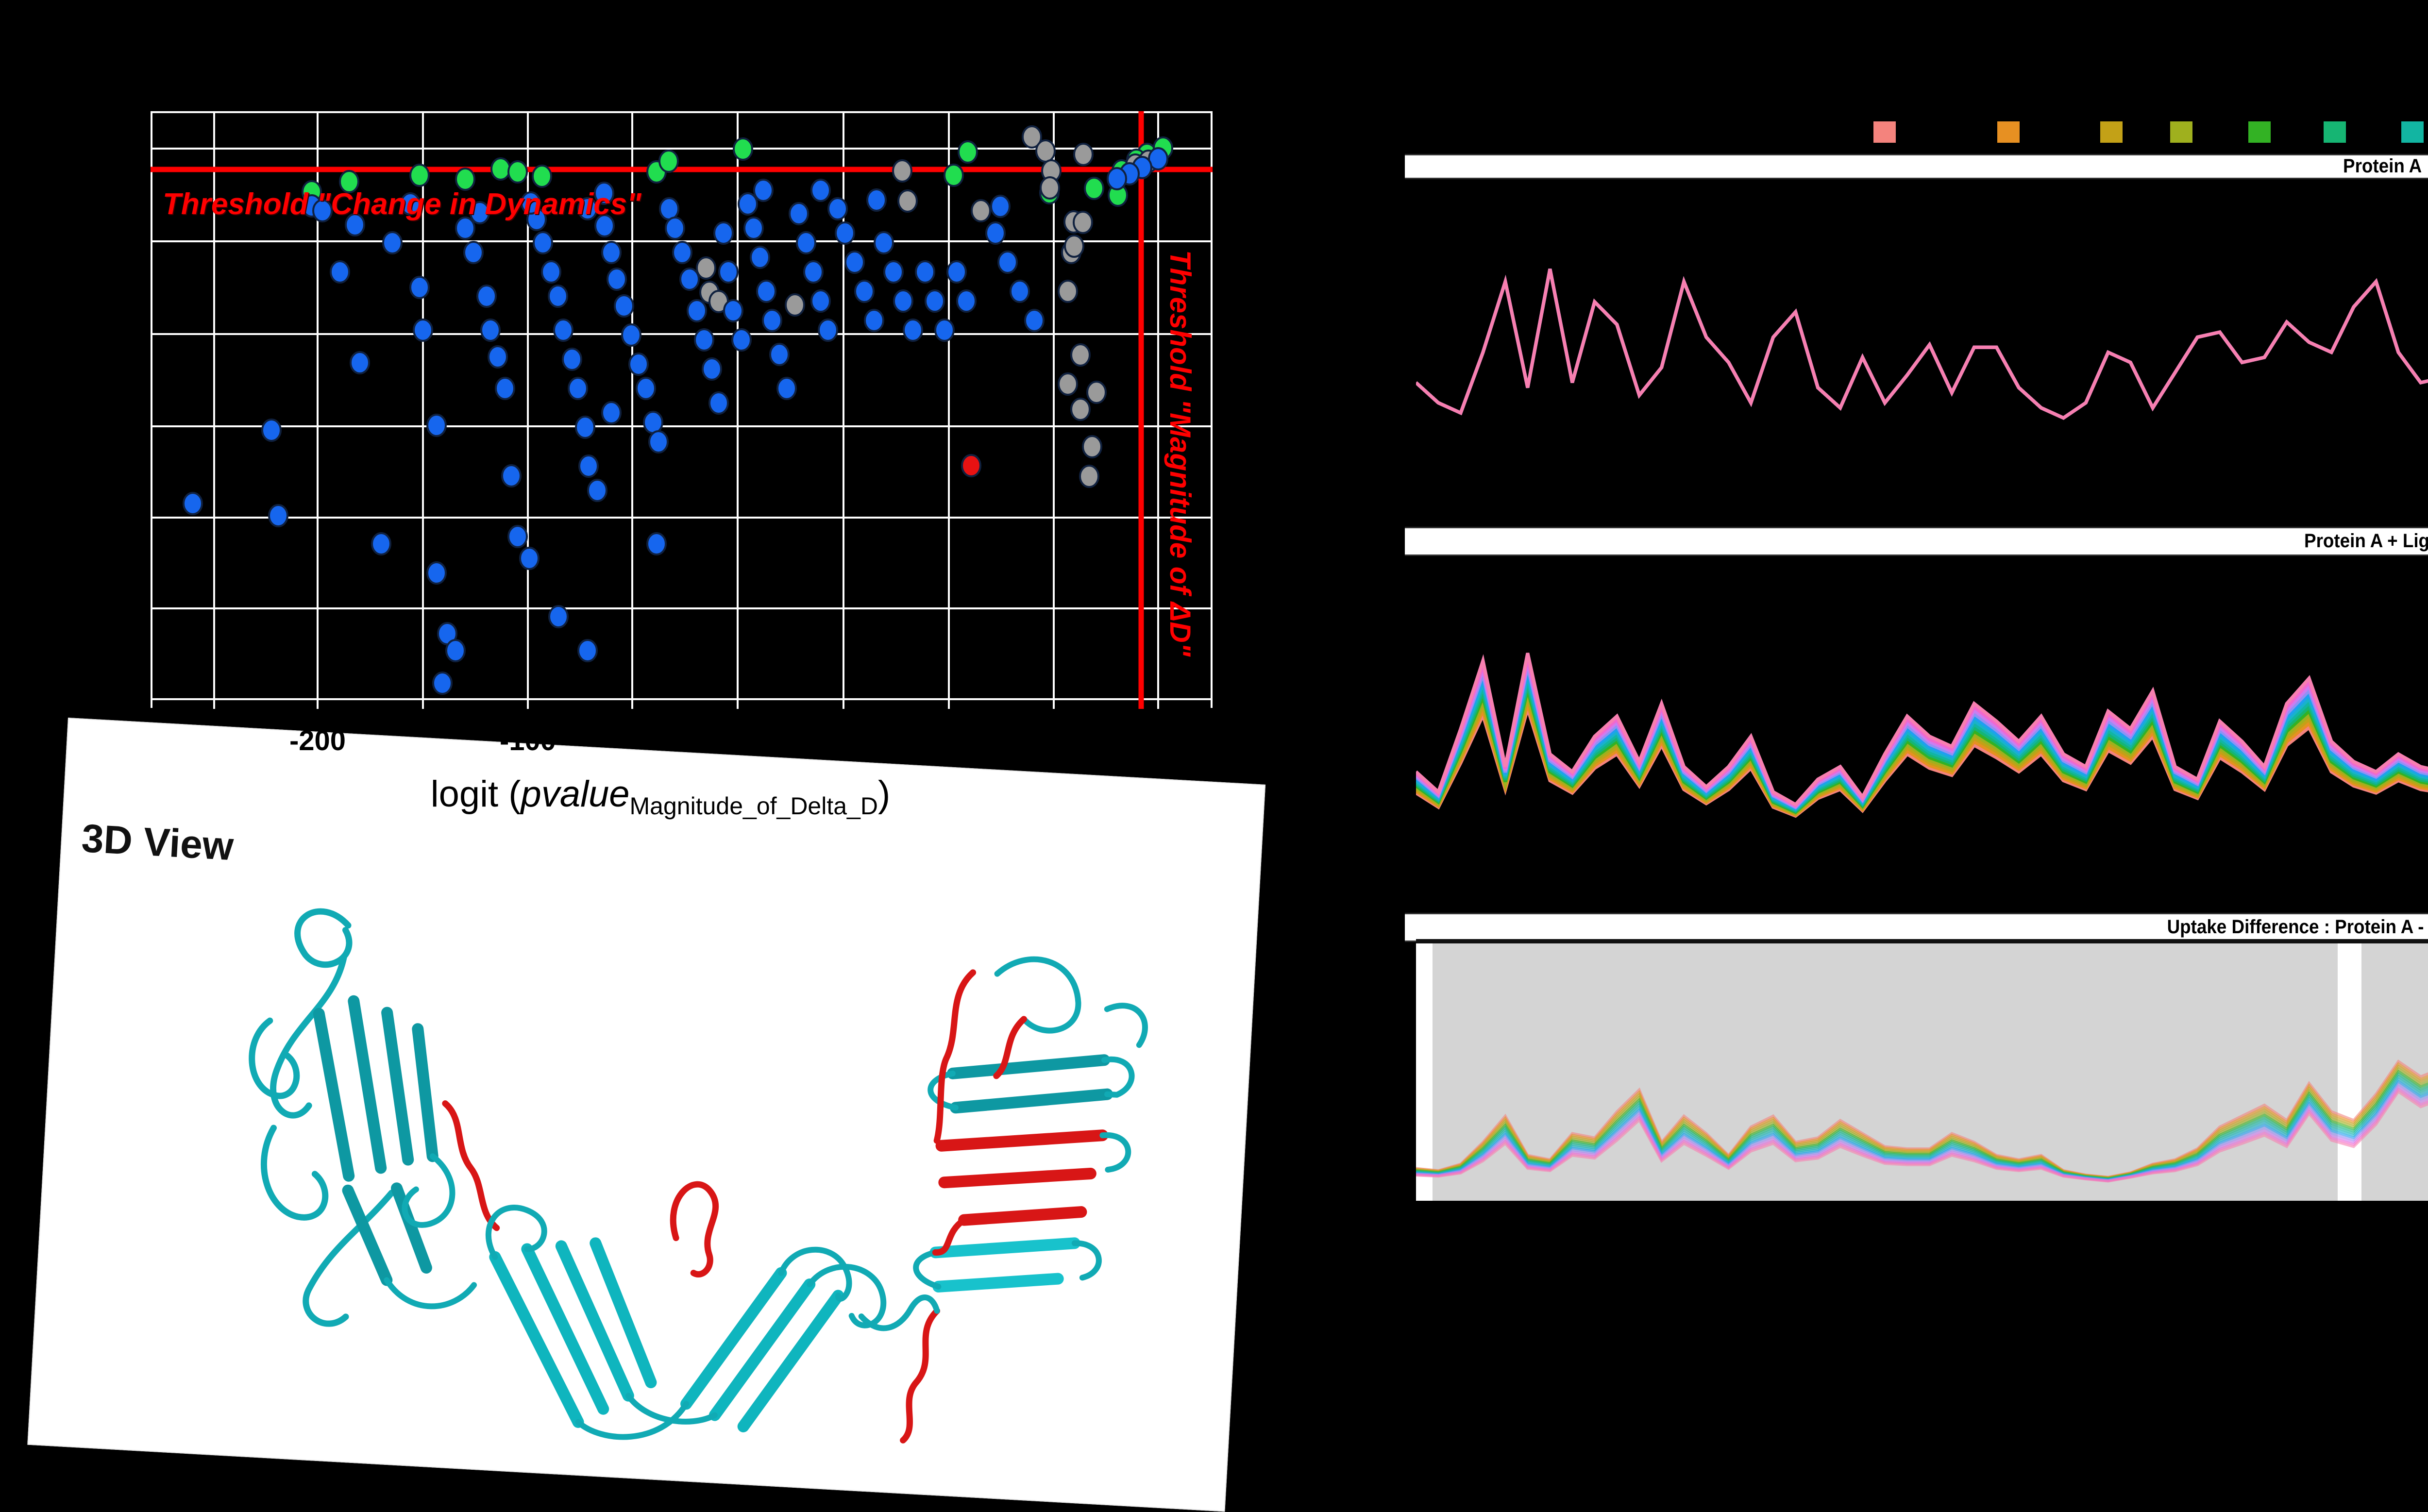 This screenshot has width=2428, height=1512. I want to click on chart2-uptake-protein-a-ligand, so click(1922, 735).